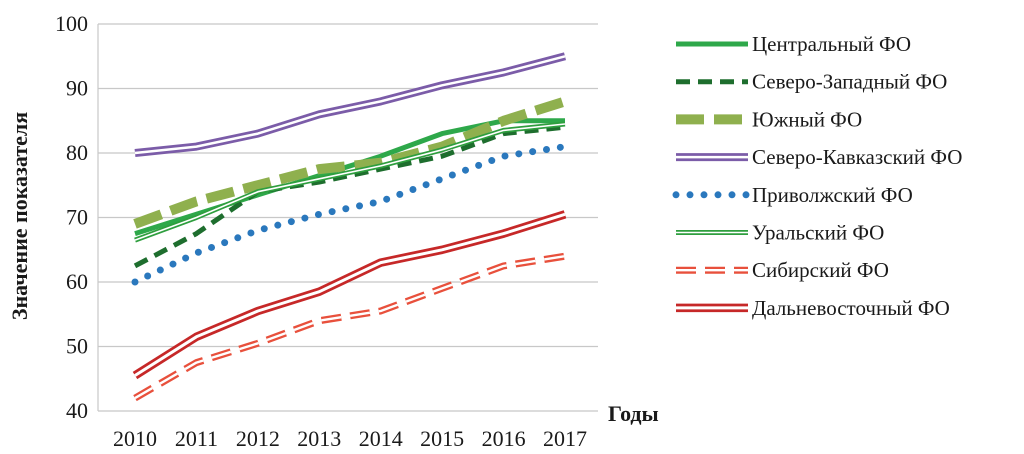  What do you see at coordinates (565, 438) in the screenshot?
I see `x-tick-2017: 2017` at bounding box center [565, 438].